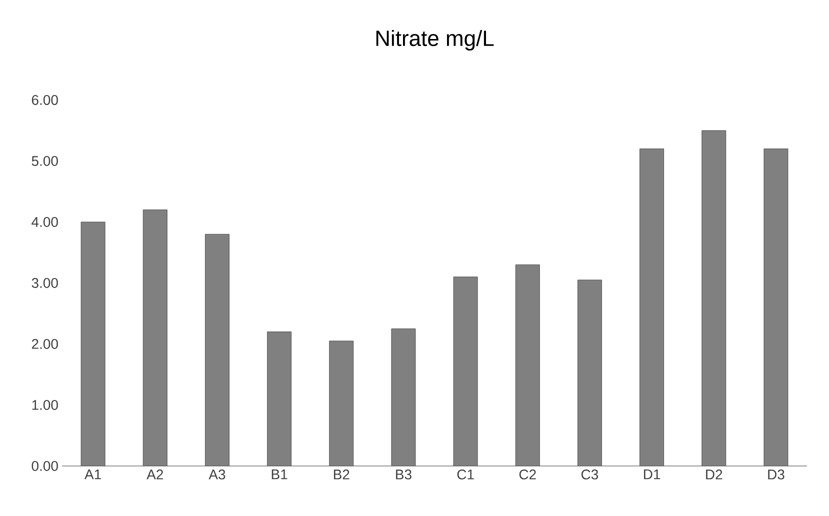 Image resolution: width=829 pixels, height=516 pixels. I want to click on y-tick-label: 0.00, so click(45, 466).